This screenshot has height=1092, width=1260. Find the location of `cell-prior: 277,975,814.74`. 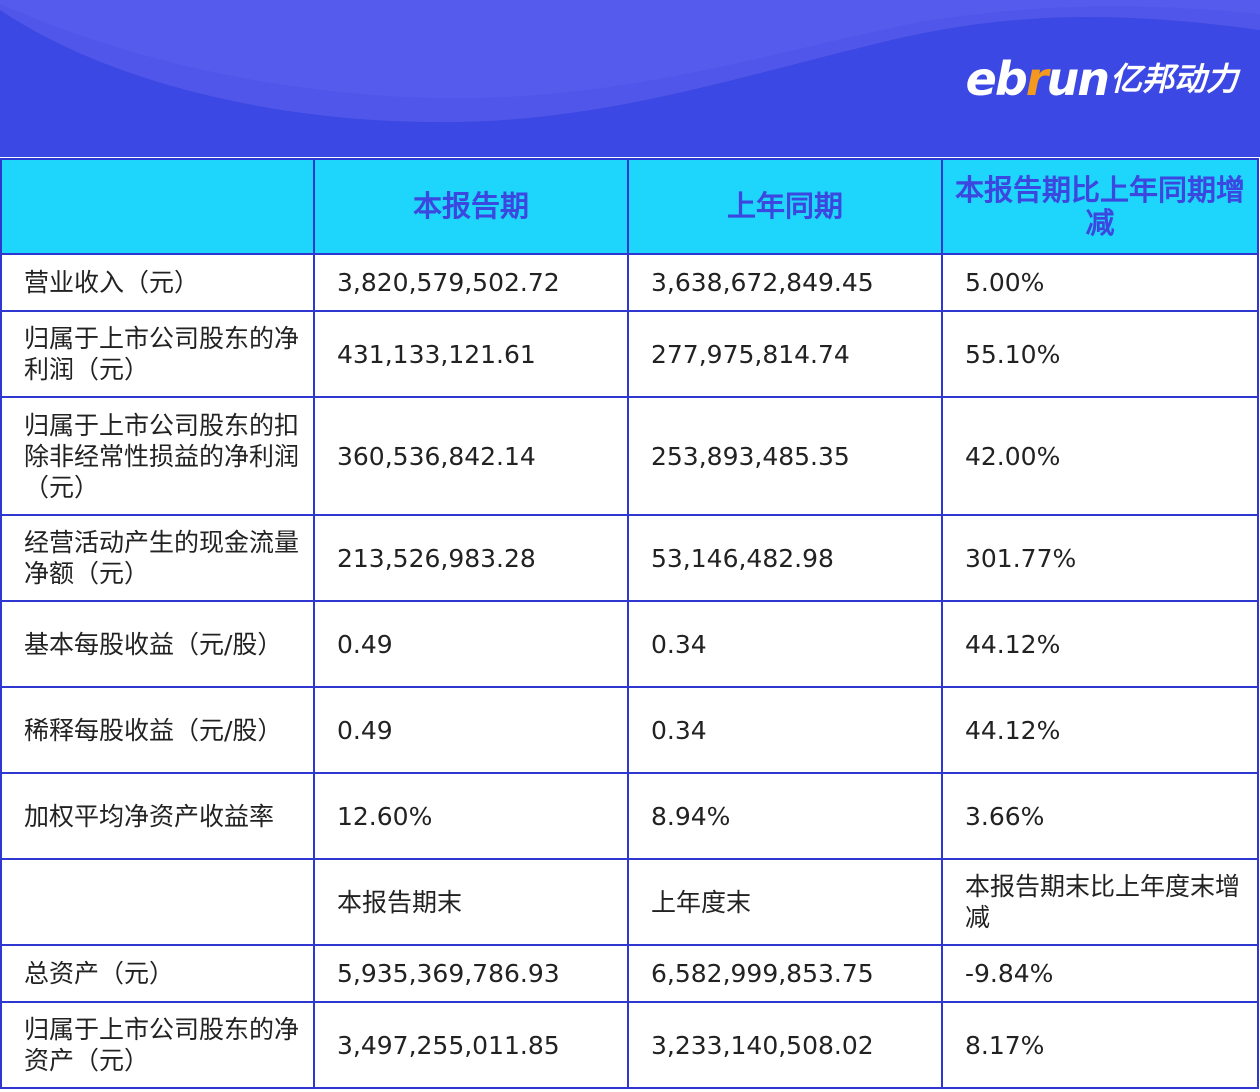

cell-prior: 277,975,814.74 is located at coordinates (785, 354).